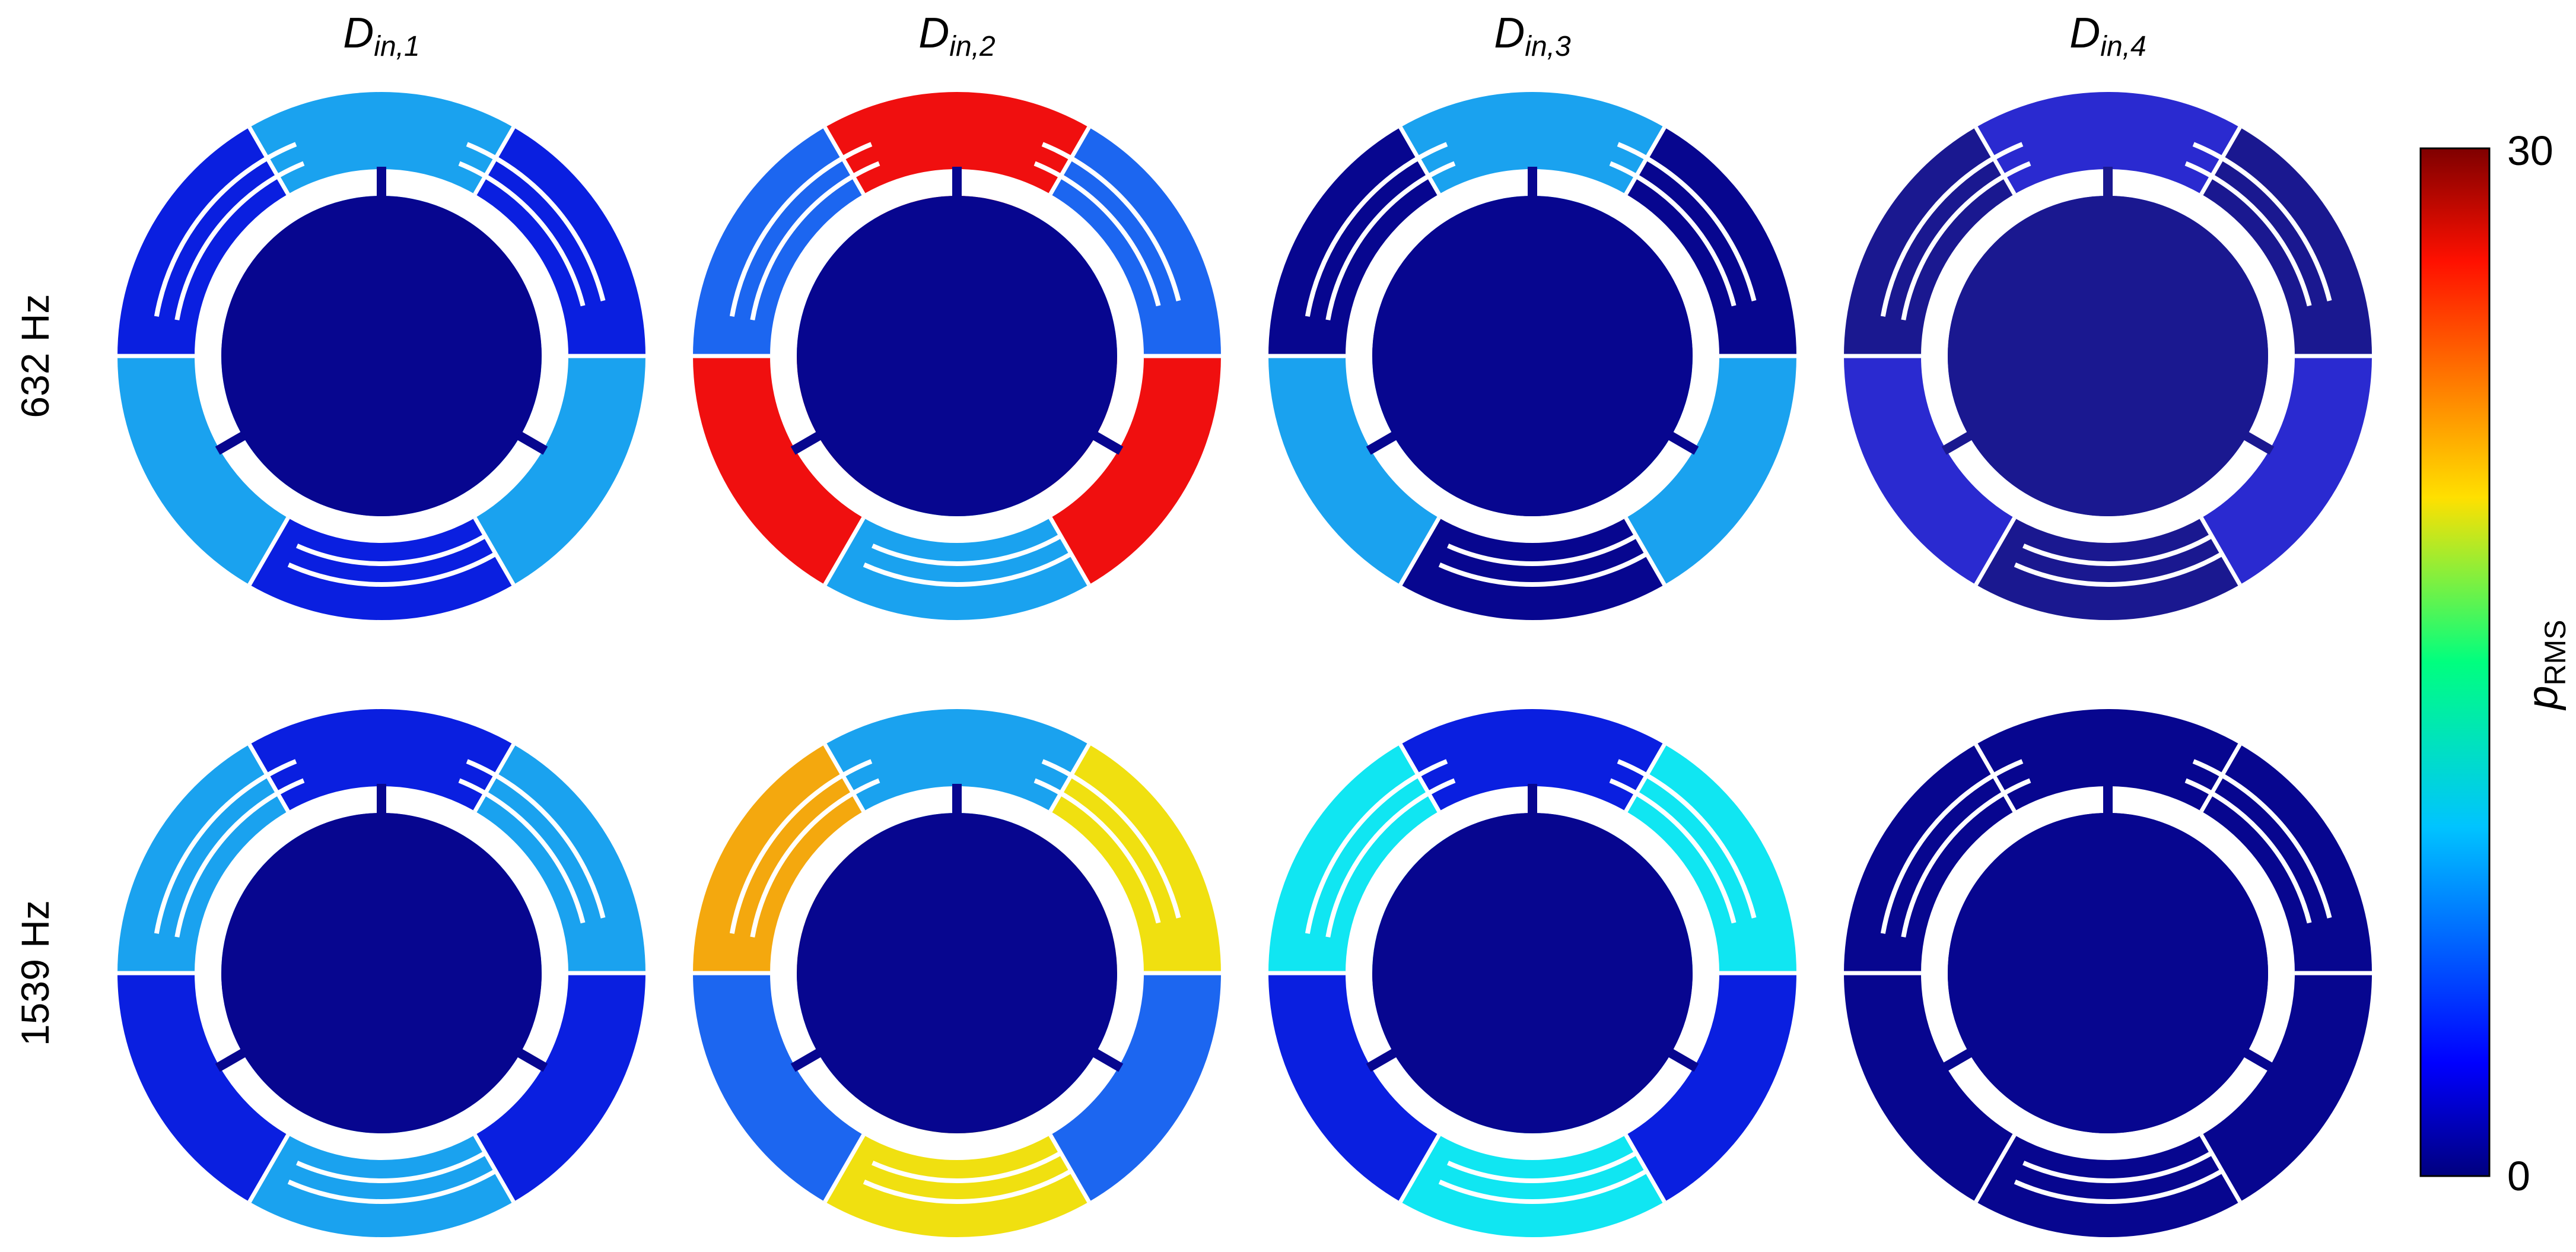  What do you see at coordinates (2530, 151) in the screenshot?
I see `colorbar-max-label: 30` at bounding box center [2530, 151].